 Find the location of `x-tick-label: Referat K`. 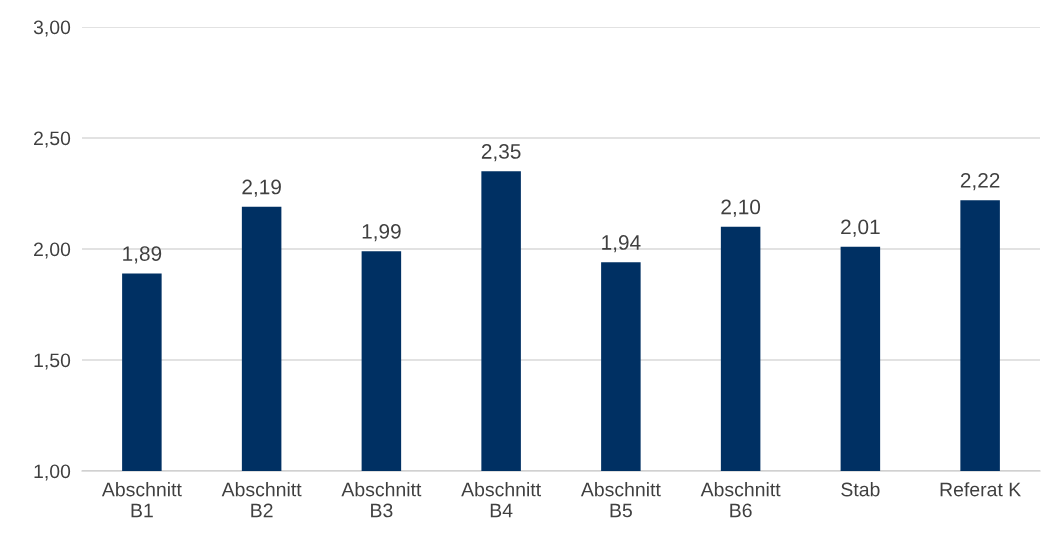

x-tick-label: Referat K is located at coordinates (980, 489).